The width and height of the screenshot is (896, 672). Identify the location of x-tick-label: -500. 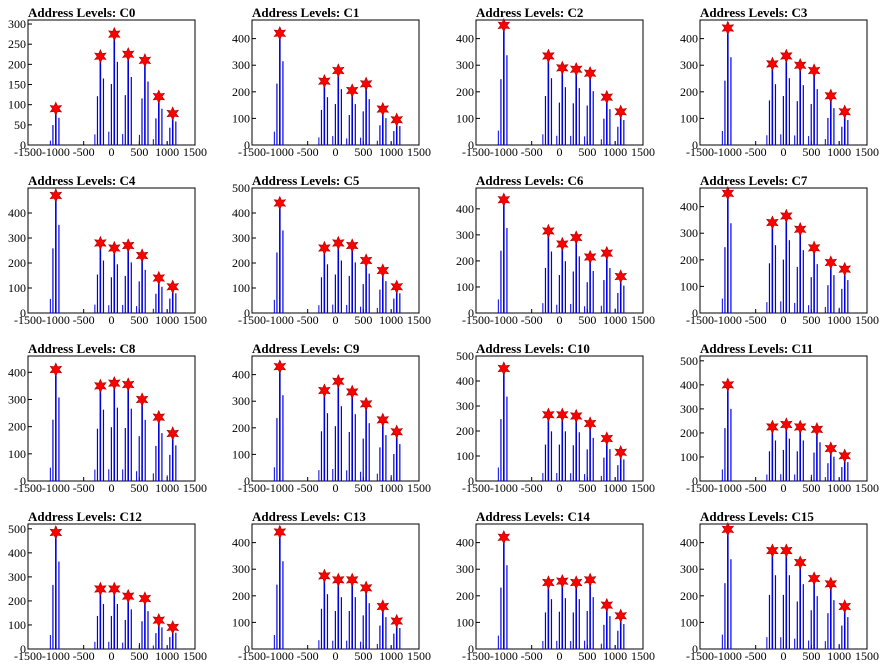
(308, 488).